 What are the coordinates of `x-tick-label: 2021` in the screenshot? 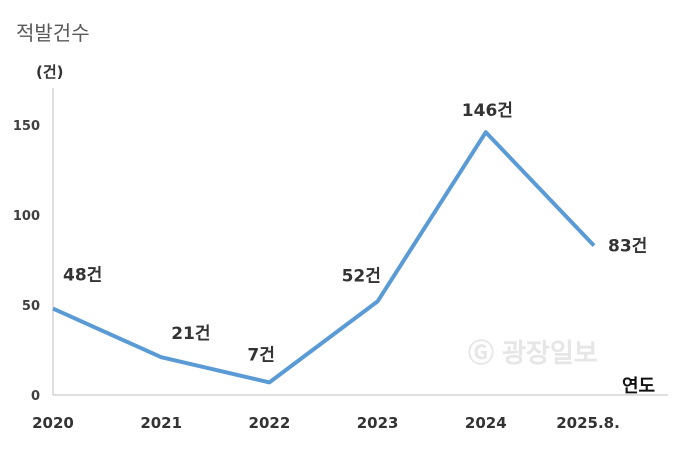 It's located at (161, 423).